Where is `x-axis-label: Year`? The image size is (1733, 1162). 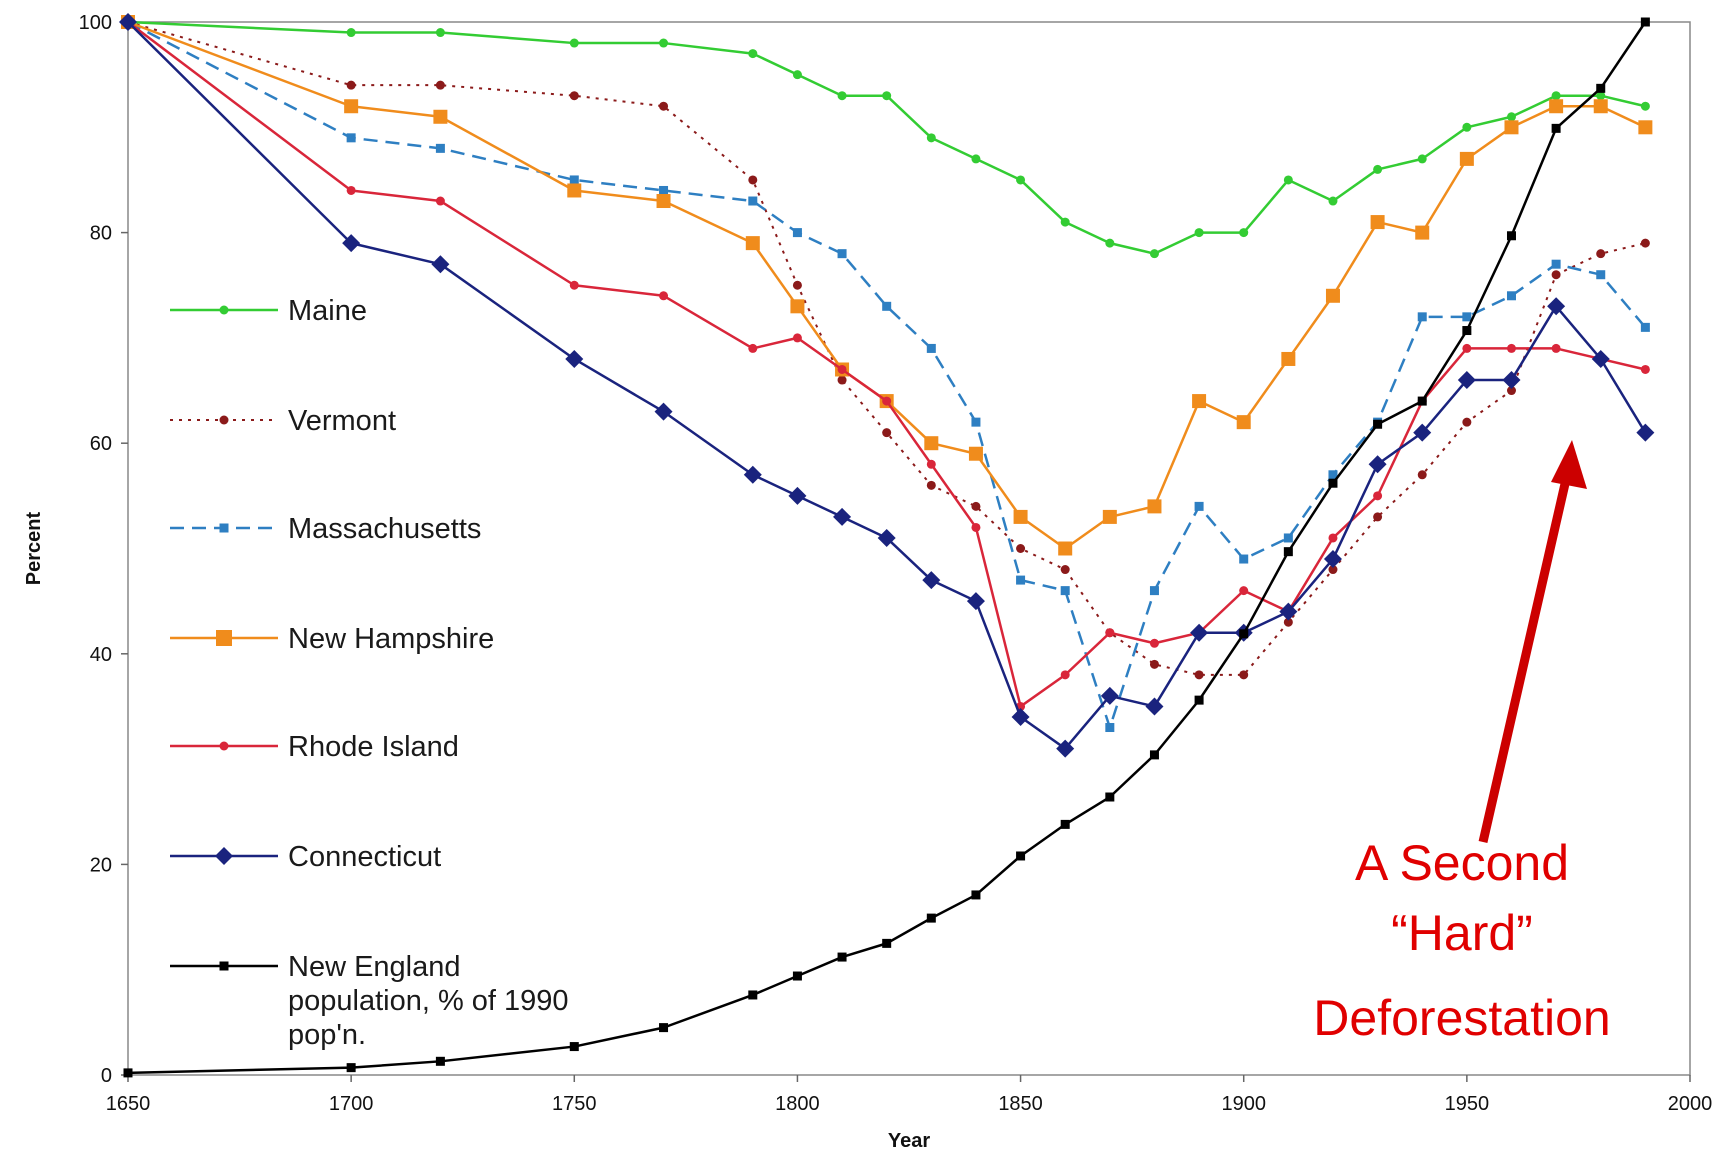
x-axis-label: Year is located at coordinates (909, 1141).